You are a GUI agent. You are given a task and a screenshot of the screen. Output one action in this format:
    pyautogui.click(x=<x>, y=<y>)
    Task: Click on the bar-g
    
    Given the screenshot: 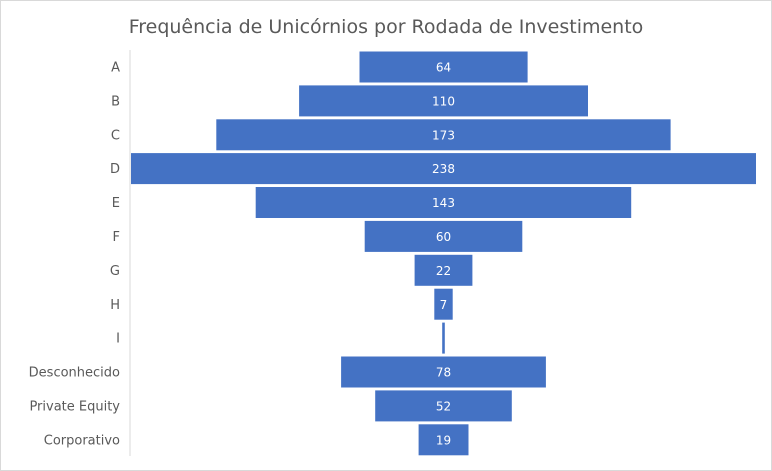 What is the action you would take?
    pyautogui.click(x=443, y=270)
    